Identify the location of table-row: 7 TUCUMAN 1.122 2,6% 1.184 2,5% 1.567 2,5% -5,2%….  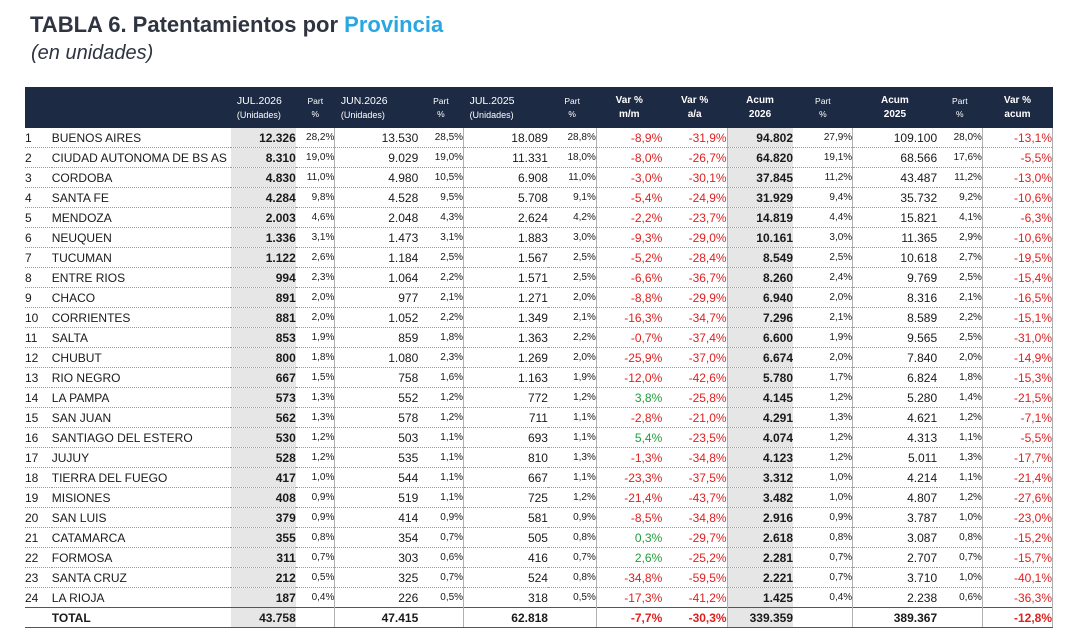
(539, 257).